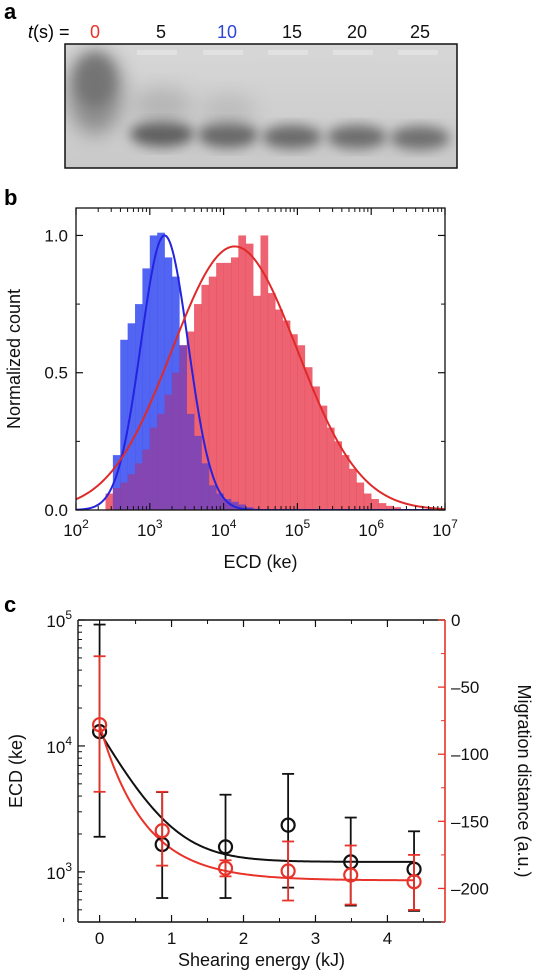 This screenshot has width=536, height=976. Describe the element at coordinates (85, 524) in the screenshot. I see `x-tick-label-exp: 2` at that location.